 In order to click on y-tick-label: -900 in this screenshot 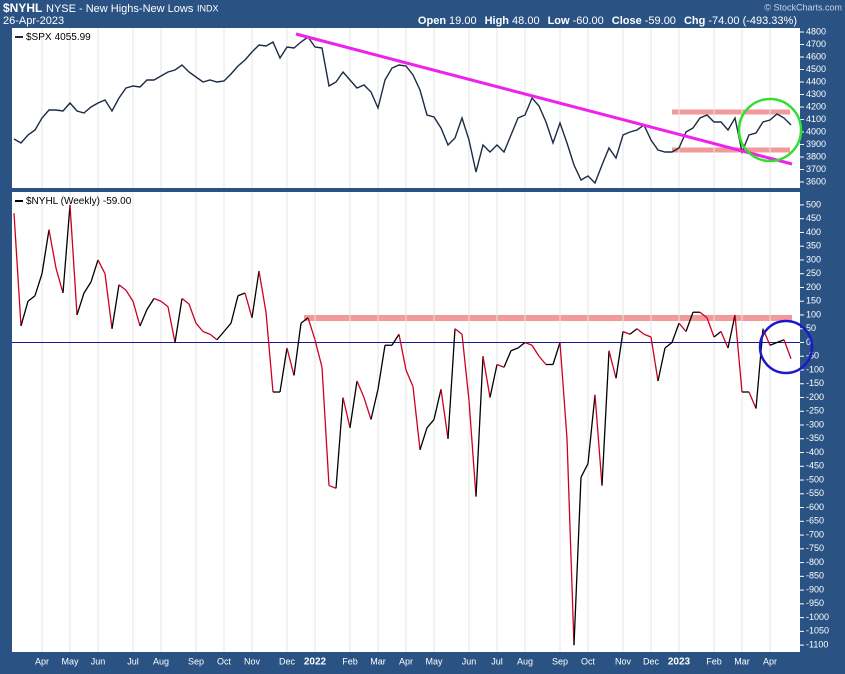, I will do `click(815, 589)`.